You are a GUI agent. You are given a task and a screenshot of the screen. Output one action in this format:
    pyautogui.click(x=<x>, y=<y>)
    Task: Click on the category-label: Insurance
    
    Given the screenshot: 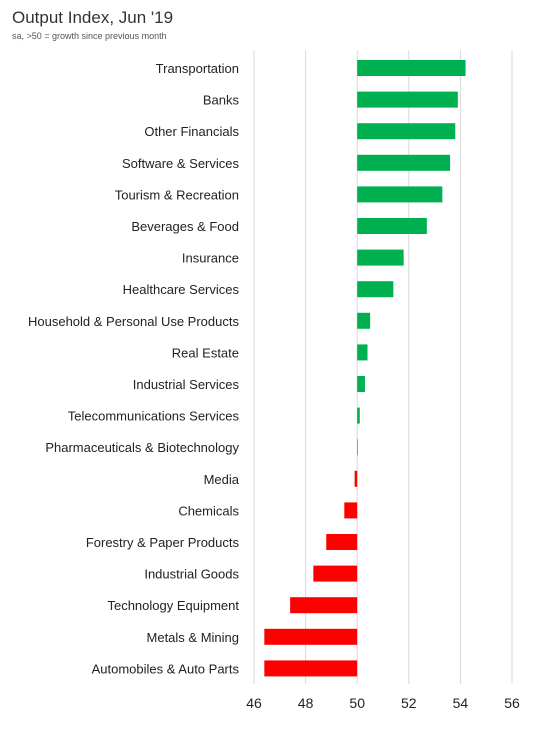 What is the action you would take?
    pyautogui.click(x=210, y=258)
    